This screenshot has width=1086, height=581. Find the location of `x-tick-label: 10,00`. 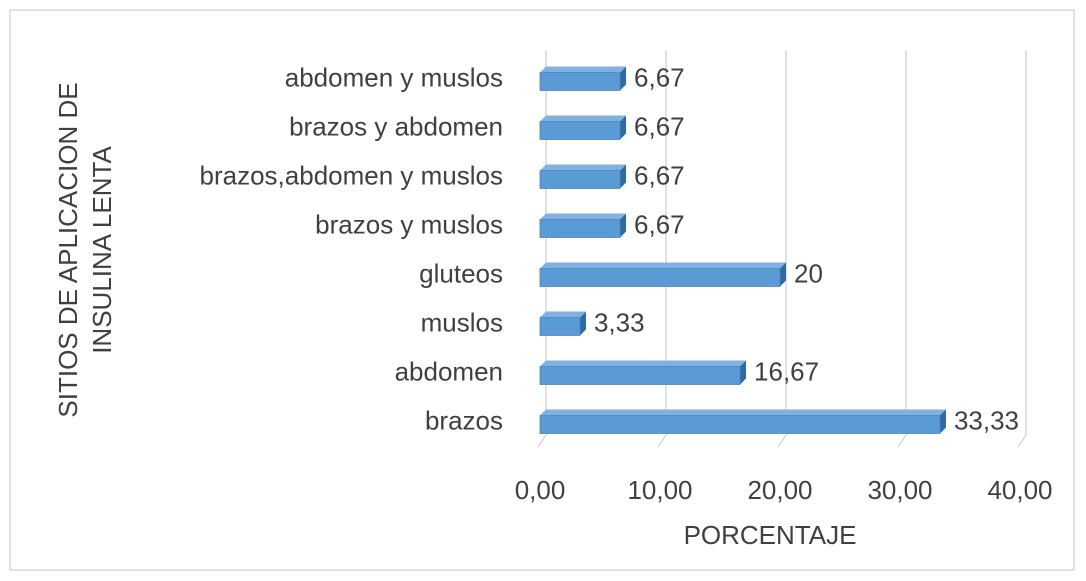

x-tick-label: 10,00 is located at coordinates (659, 490).